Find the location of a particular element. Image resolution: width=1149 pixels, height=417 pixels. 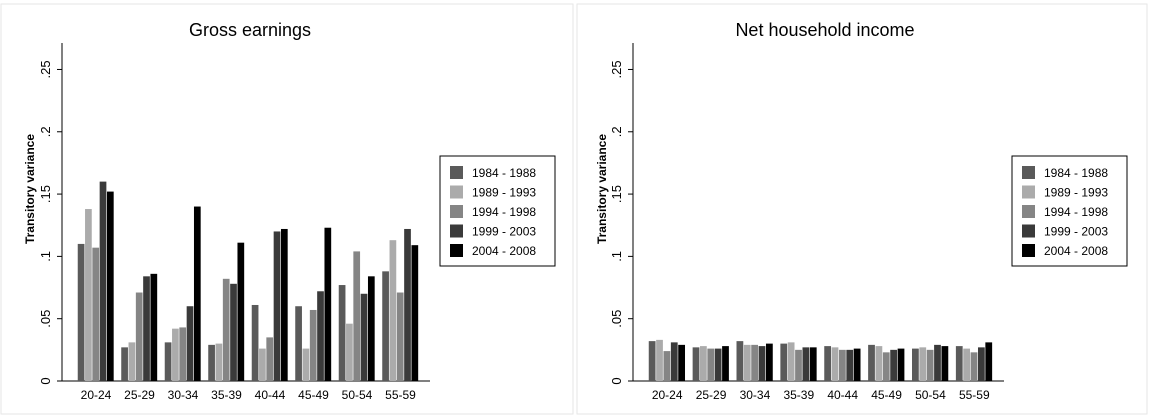

y-tick-label: .2 is located at coordinates (616, 131).